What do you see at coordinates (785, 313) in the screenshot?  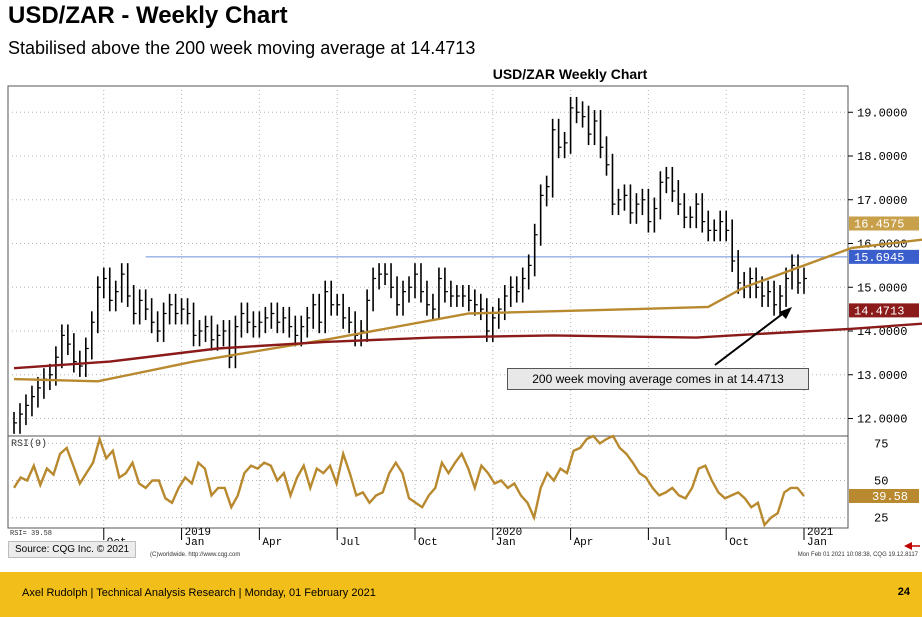 I see `annotation-arrow-head` at bounding box center [785, 313].